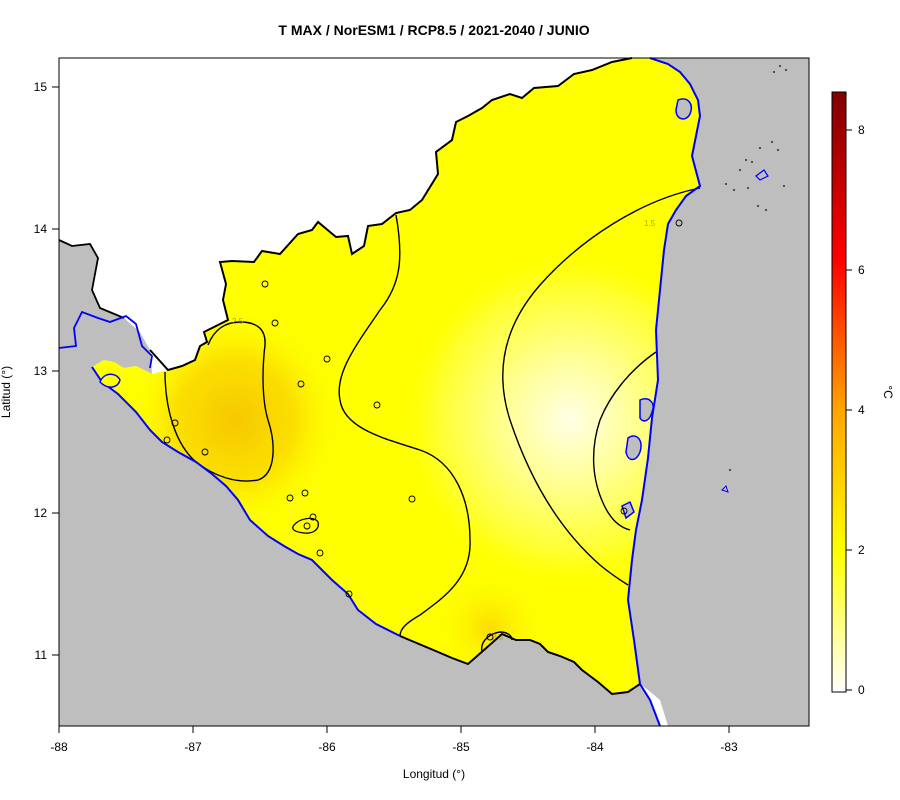 Image resolution: width=900 pixels, height=800 pixels. I want to click on x-tick-label: -87, so click(193, 747).